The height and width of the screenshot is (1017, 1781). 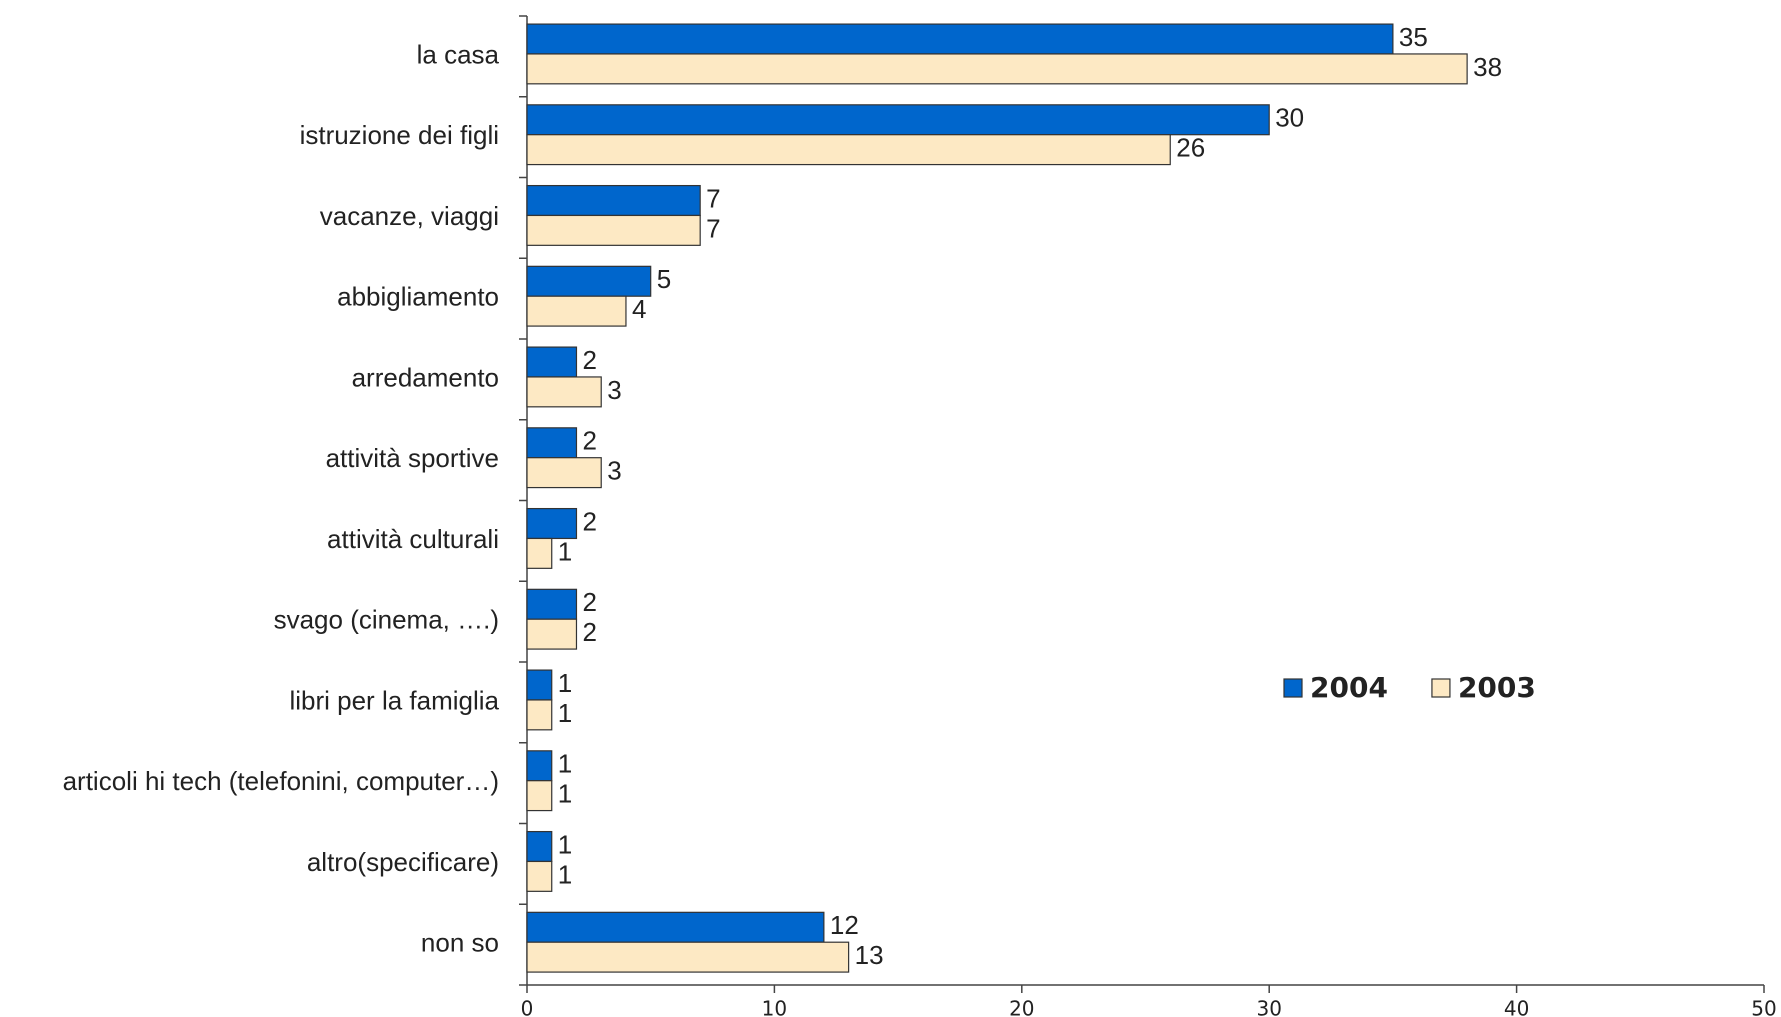 What do you see at coordinates (774, 1007) in the screenshot?
I see `x-tick-label: 10` at bounding box center [774, 1007].